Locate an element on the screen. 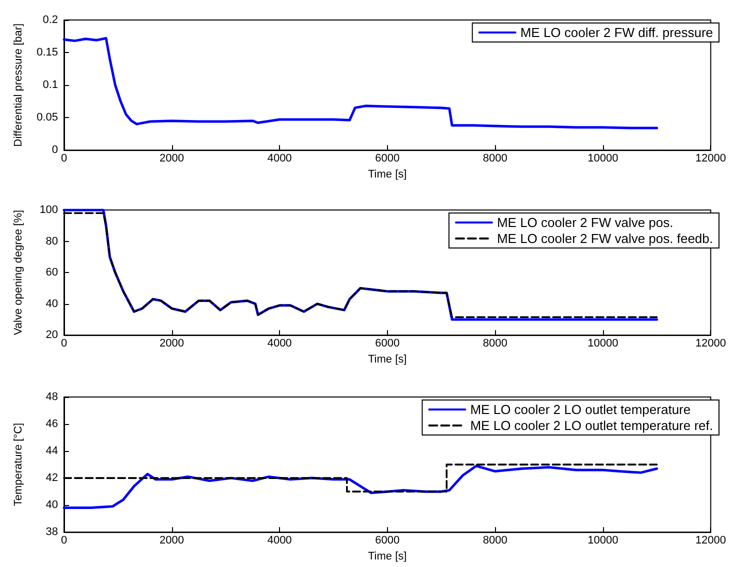 This screenshot has width=729, height=567. y-tick-label: 46 is located at coordinates (52, 424).